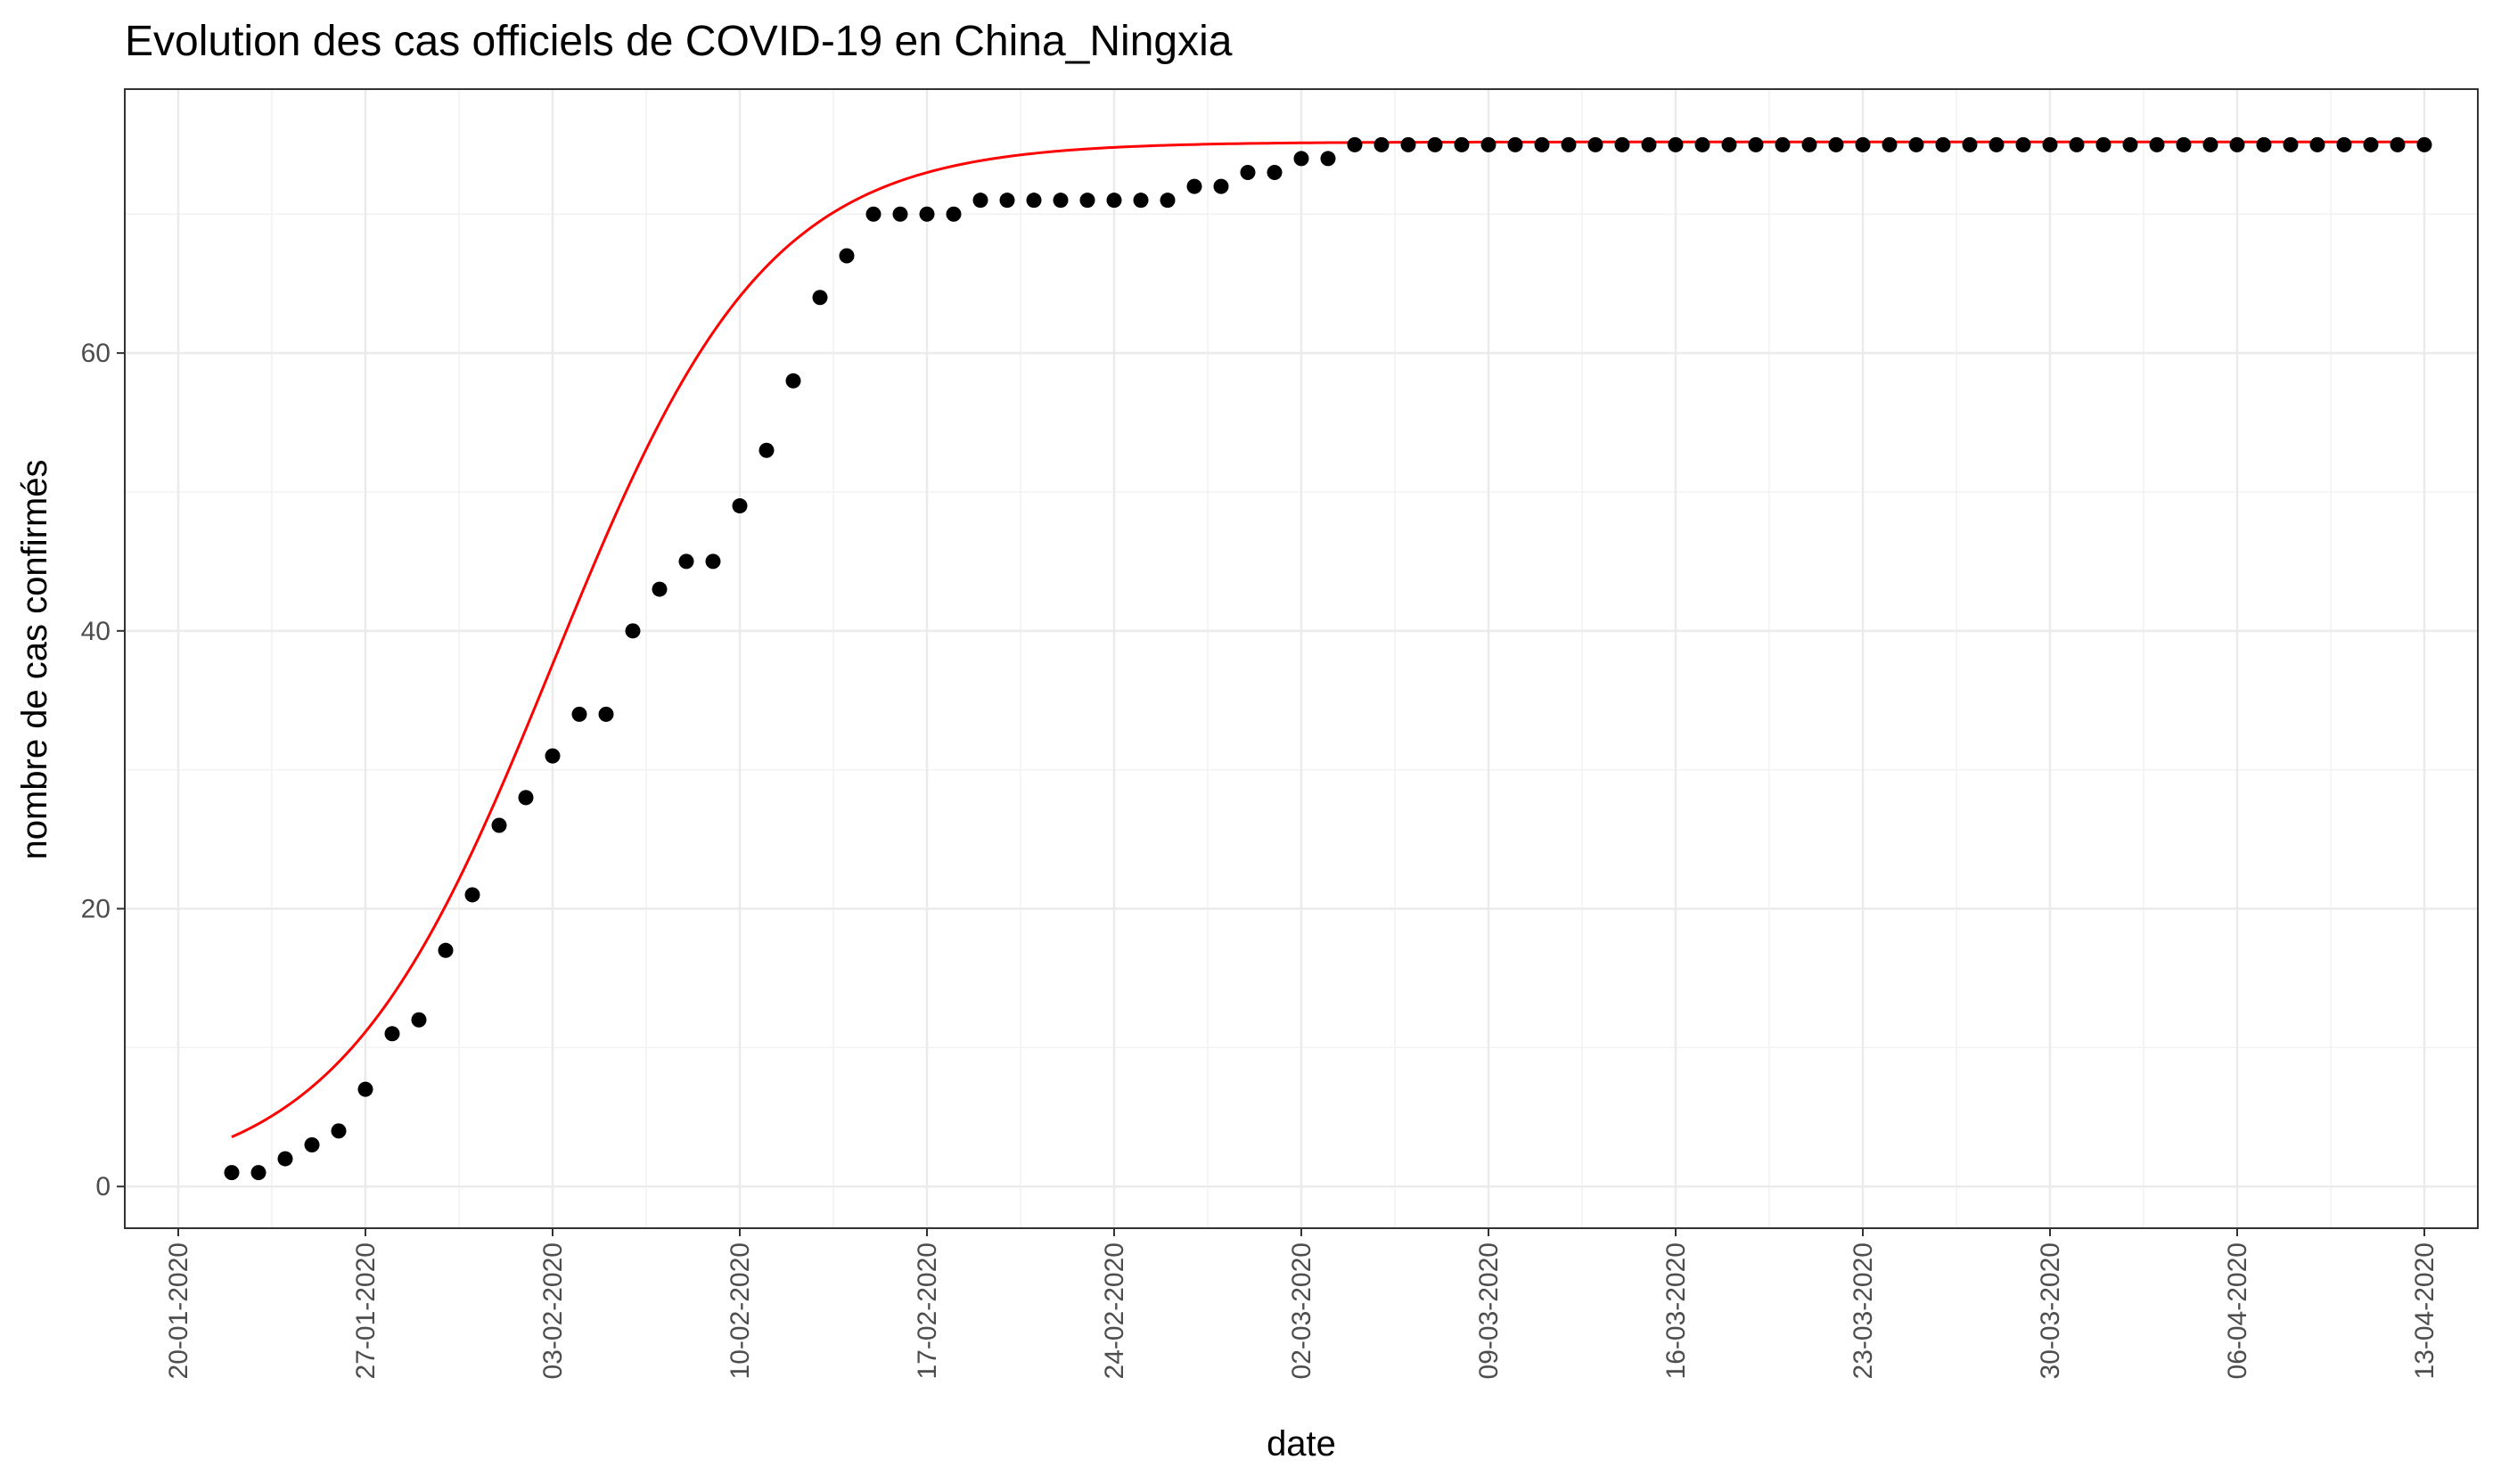 Image resolution: width=2501 pixels, height=1484 pixels. Describe the element at coordinates (366, 1310) in the screenshot. I see `x-tick-label: 27-01-2020` at that location.